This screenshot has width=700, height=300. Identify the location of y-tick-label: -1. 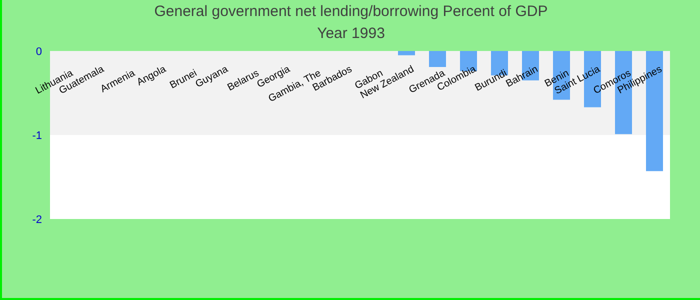
(37, 136).